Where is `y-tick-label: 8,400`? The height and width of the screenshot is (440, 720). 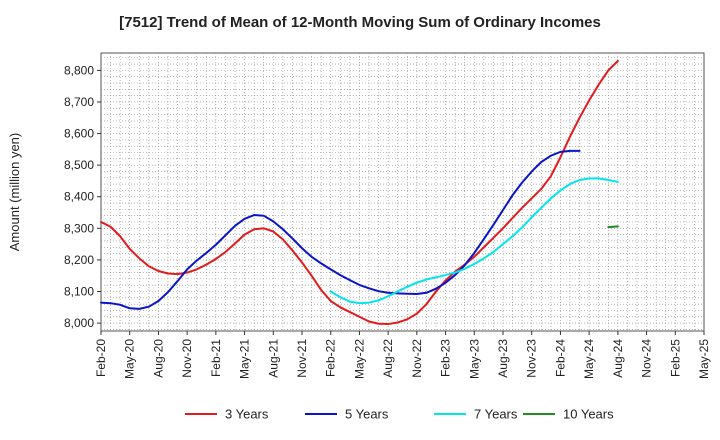 y-tick-label: 8,400 is located at coordinates (79, 197).